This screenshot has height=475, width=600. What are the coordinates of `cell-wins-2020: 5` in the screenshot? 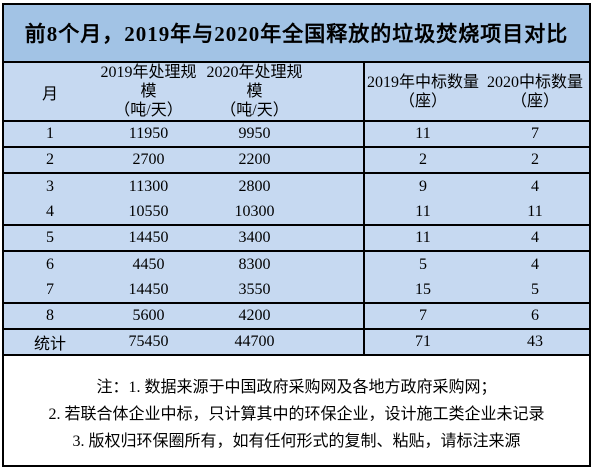 It's located at (535, 290).